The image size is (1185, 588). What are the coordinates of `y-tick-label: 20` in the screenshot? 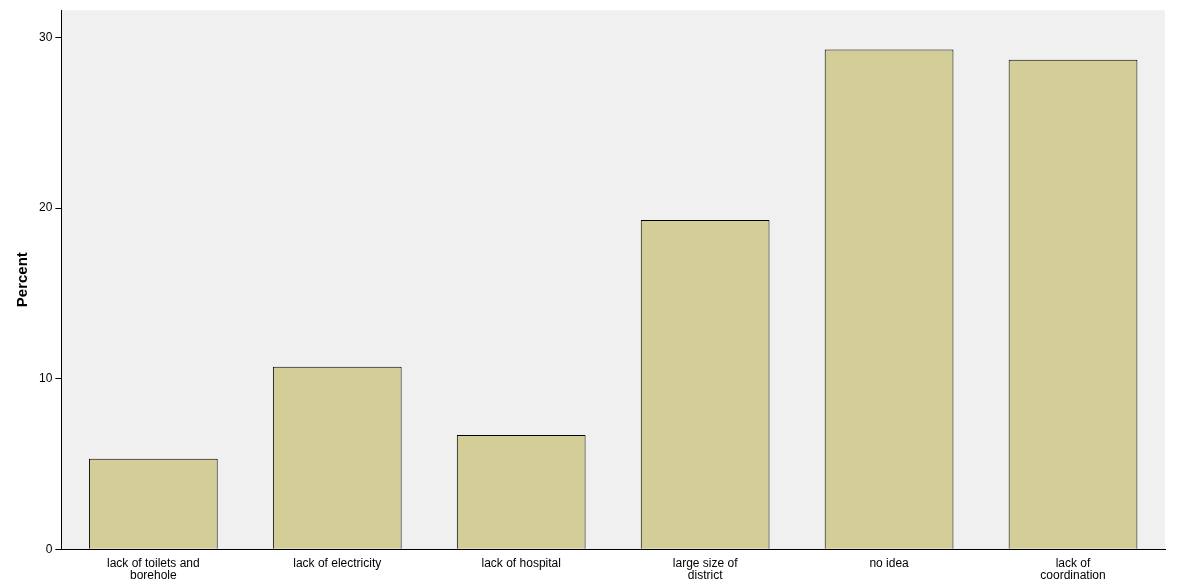 It's located at (45, 207).